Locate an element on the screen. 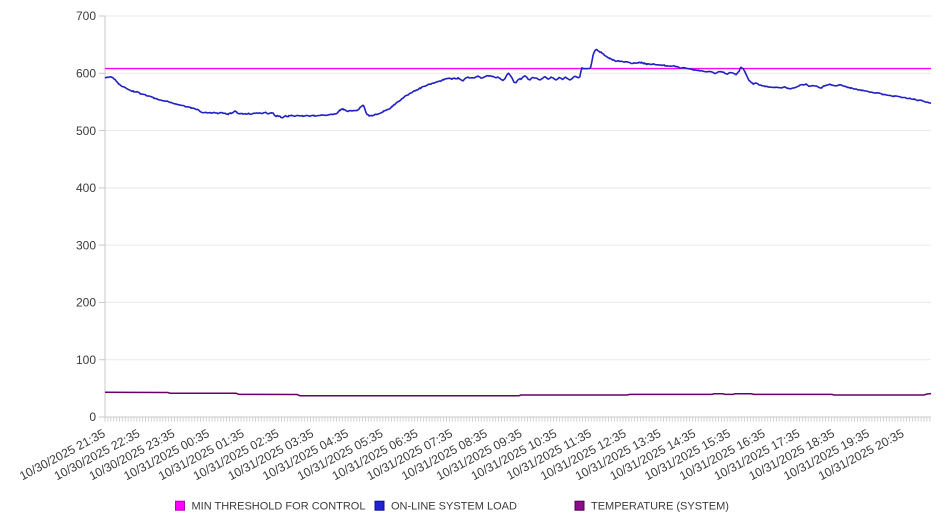 The image size is (946, 531). svg-text: 700 is located at coordinates (86, 16).